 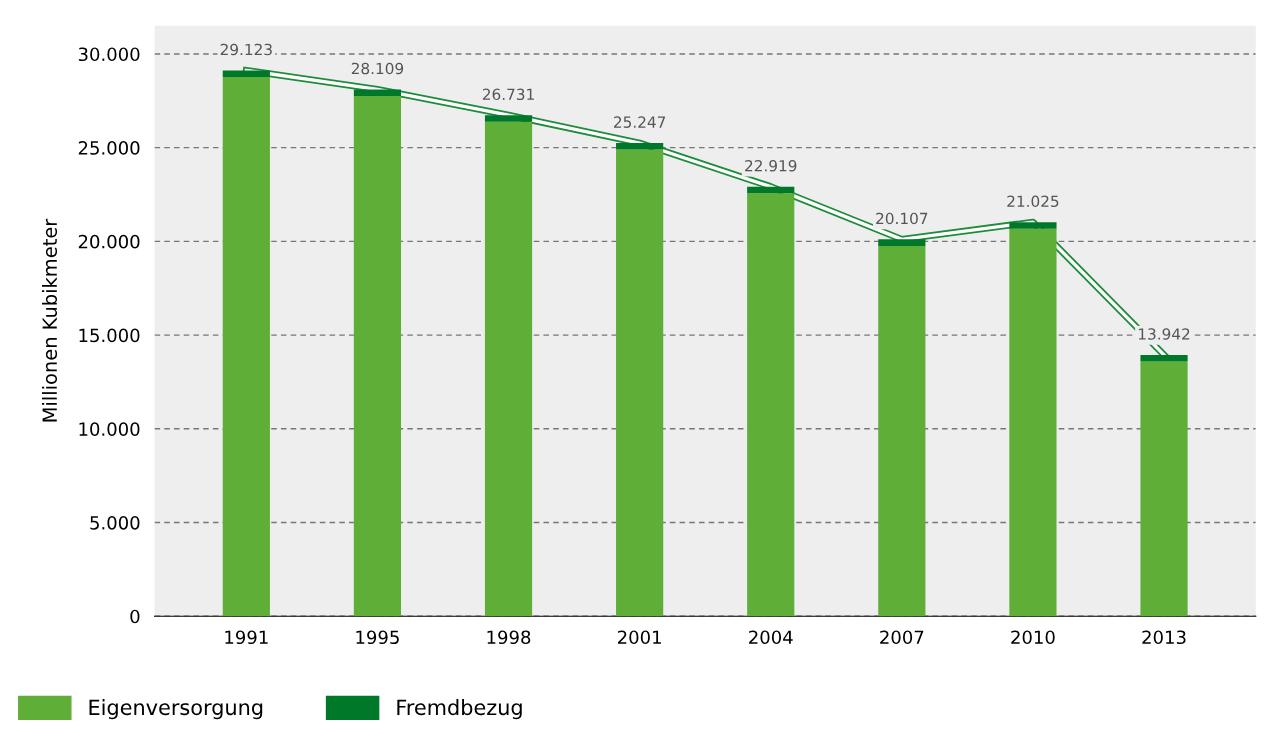 What do you see at coordinates (1033, 201) in the screenshot?
I see `total-label: 21.025` at bounding box center [1033, 201].